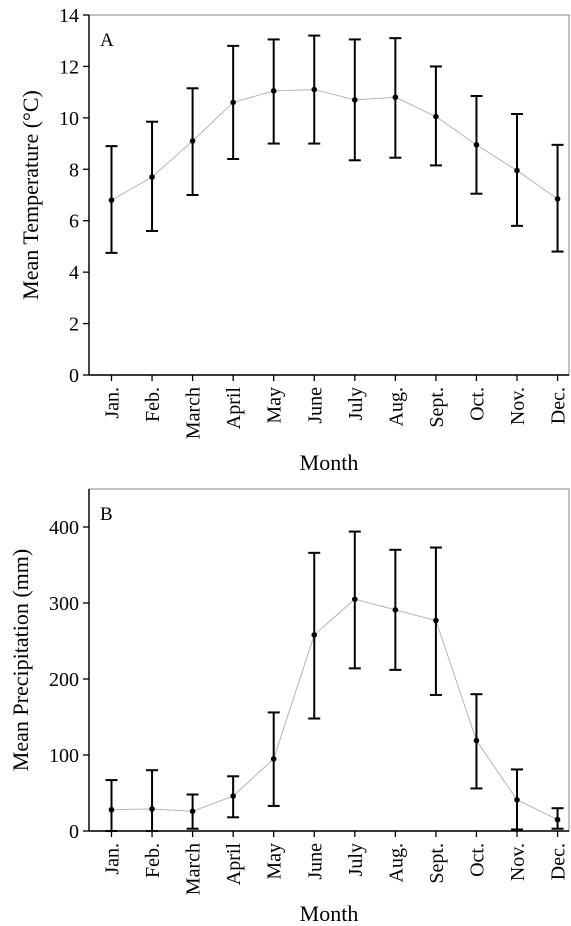  I want to click on panel-b-y-axis-title: Mean Precipitation (mm), so click(20, 660).